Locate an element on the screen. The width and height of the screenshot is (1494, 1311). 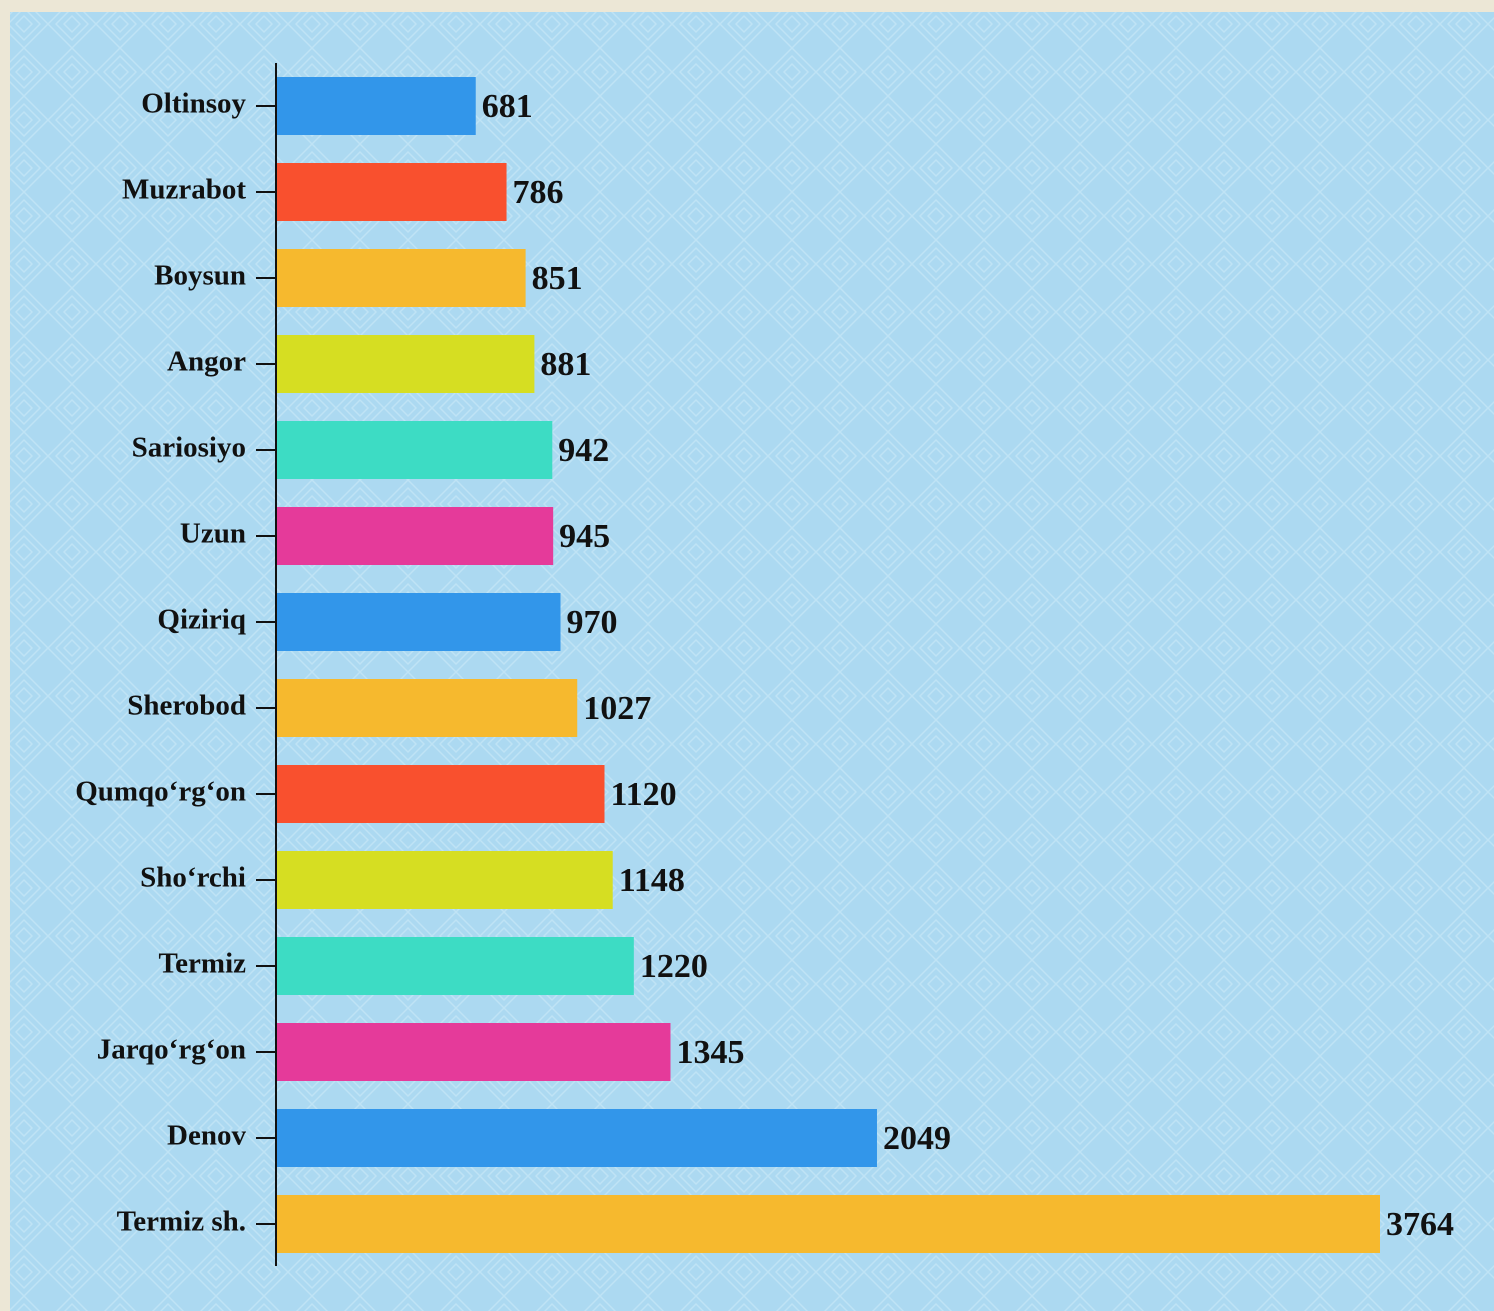
value-label: 970 is located at coordinates (592, 622).